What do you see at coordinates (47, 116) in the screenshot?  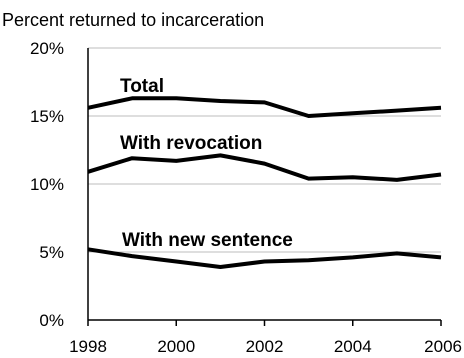 I see `y-tick-label: 15%` at bounding box center [47, 116].